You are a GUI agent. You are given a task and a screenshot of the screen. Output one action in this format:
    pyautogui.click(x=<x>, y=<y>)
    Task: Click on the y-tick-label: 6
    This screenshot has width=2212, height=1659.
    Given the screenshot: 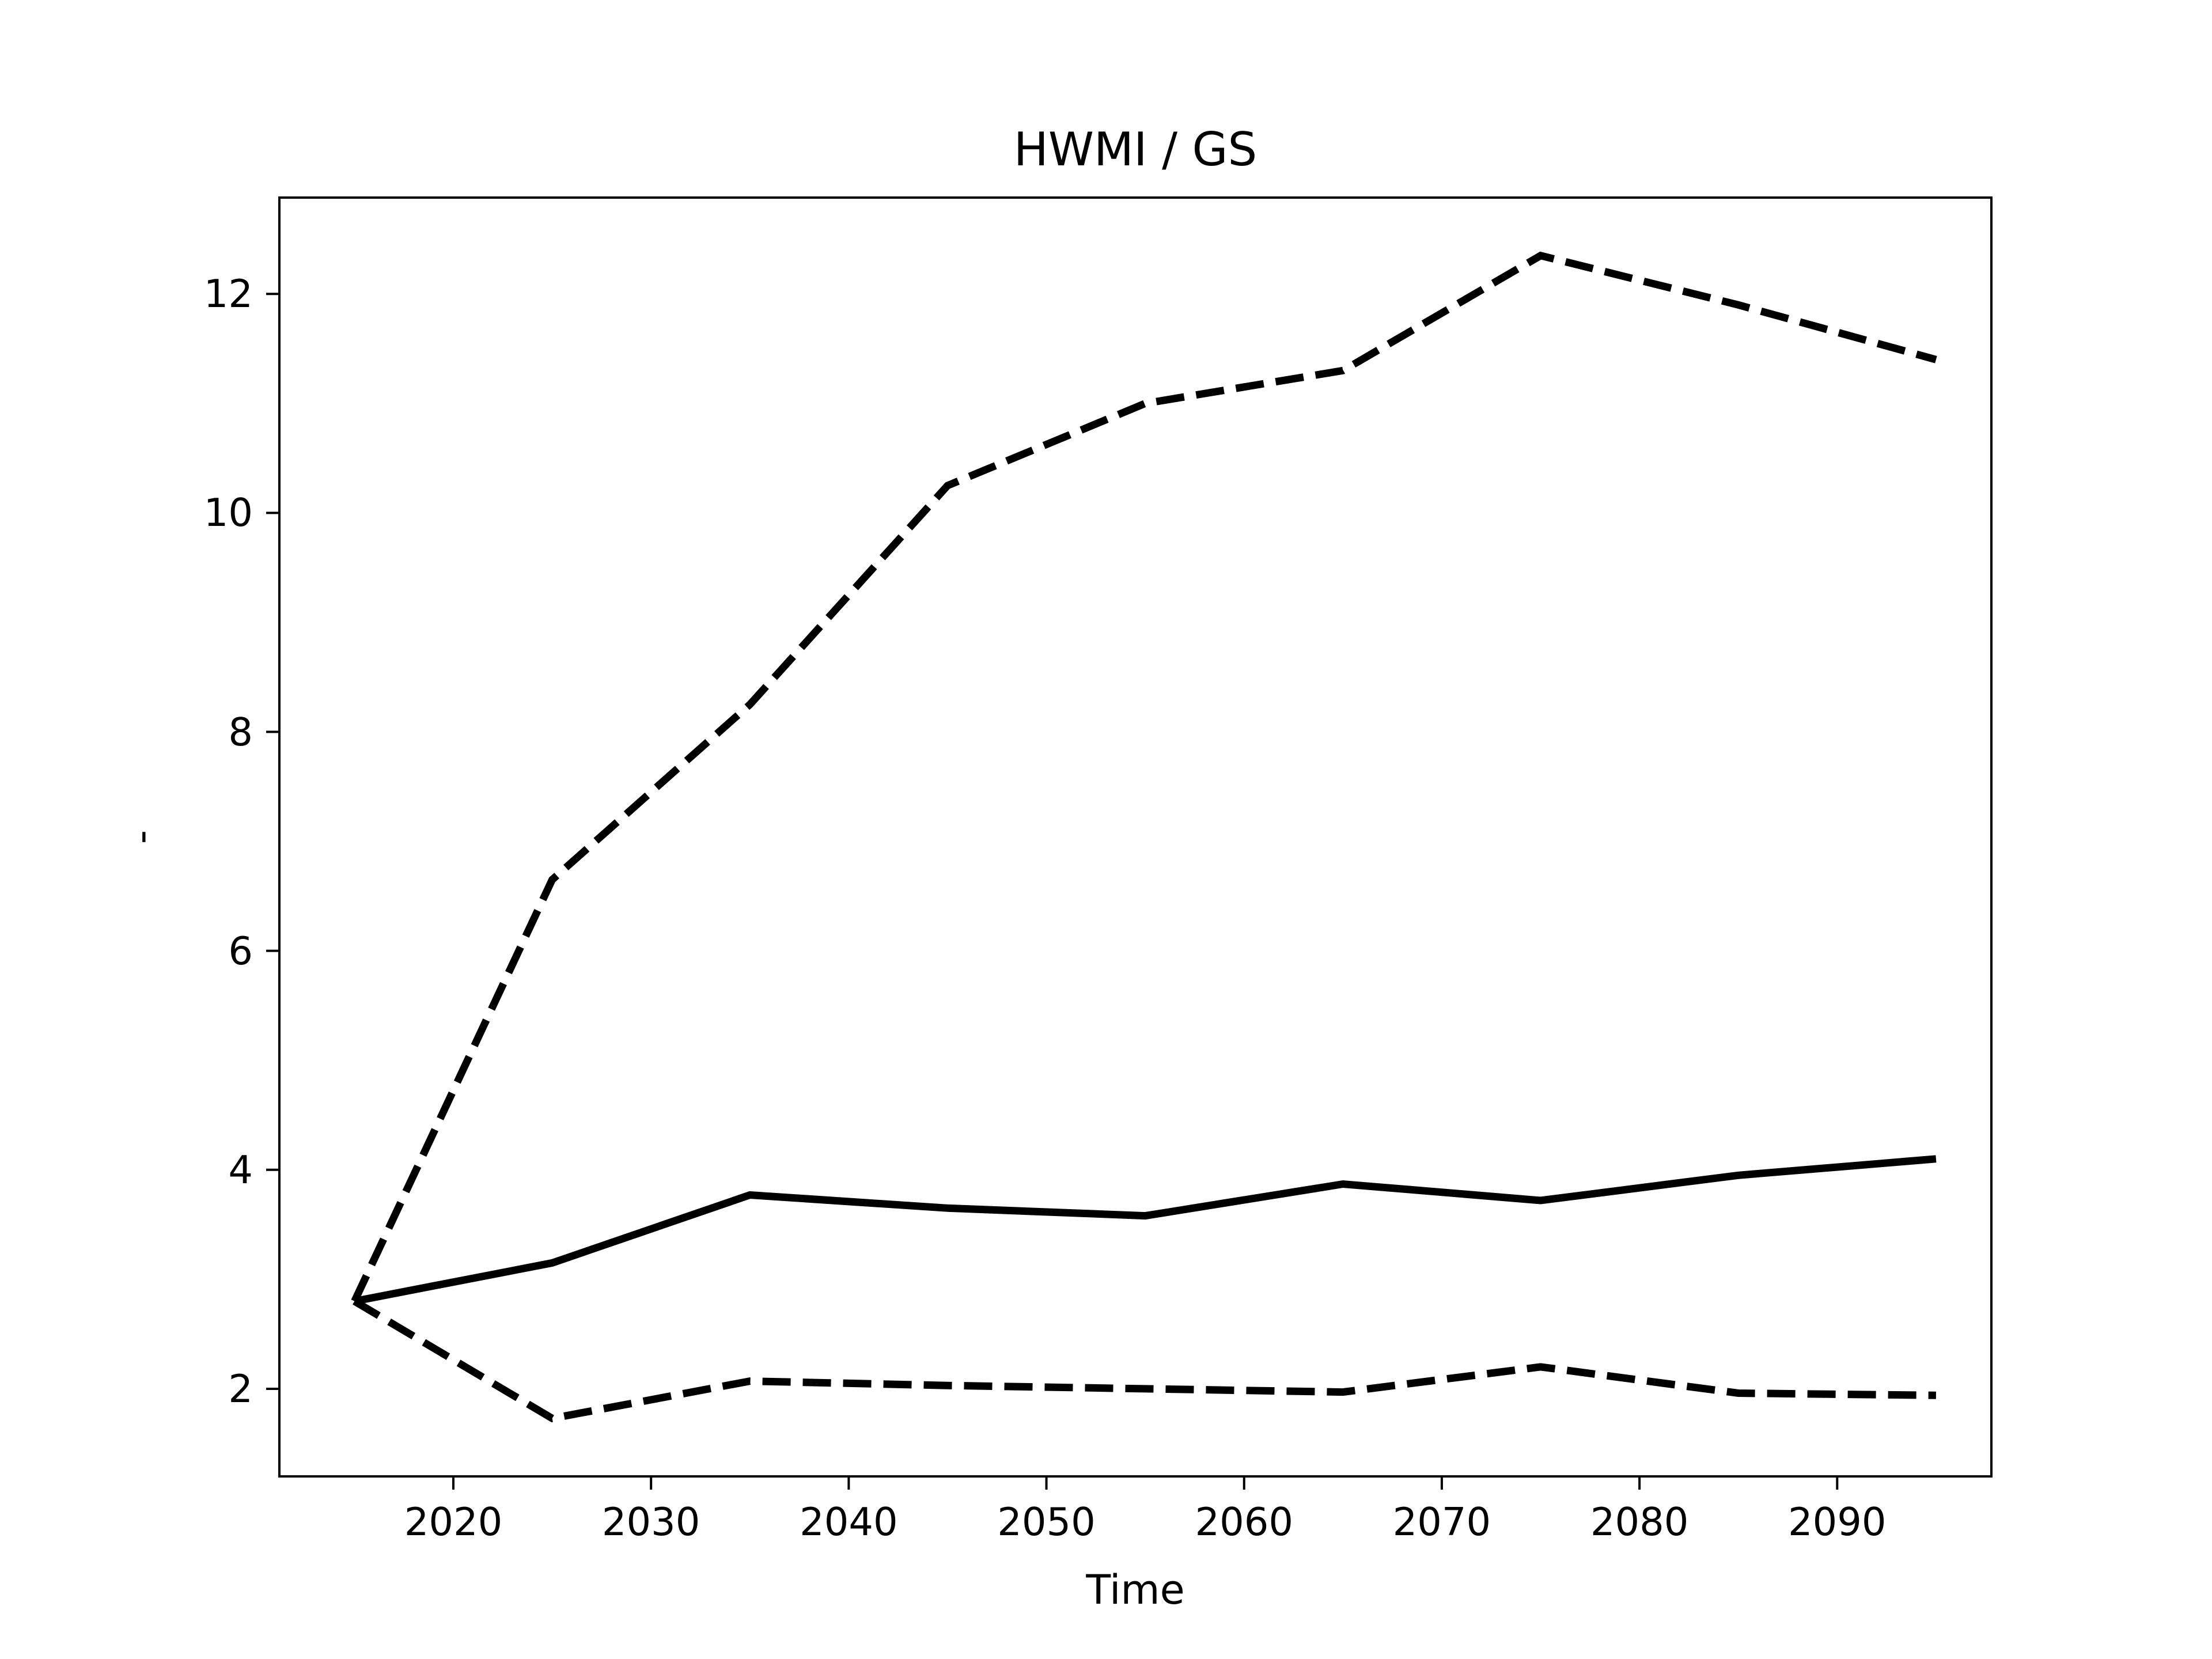 What is the action you would take?
    pyautogui.click(x=240, y=951)
    